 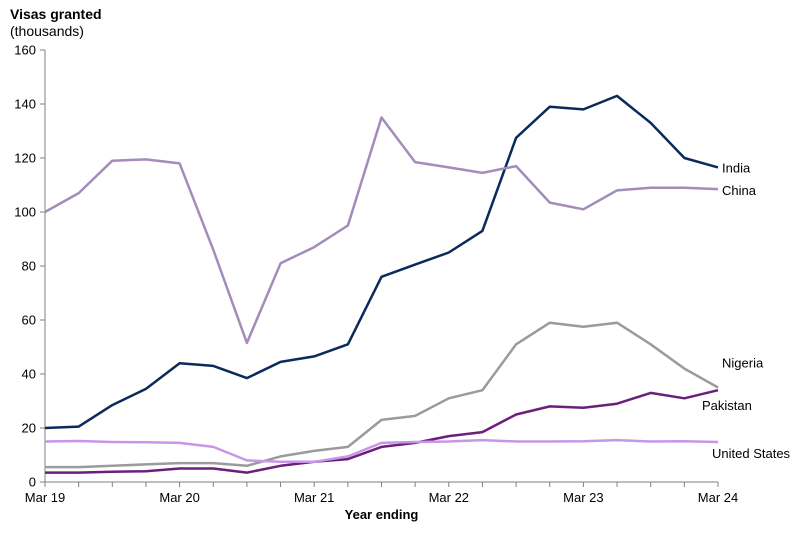 What do you see at coordinates (32, 482) in the screenshot?
I see `y-tick-label: 0` at bounding box center [32, 482].